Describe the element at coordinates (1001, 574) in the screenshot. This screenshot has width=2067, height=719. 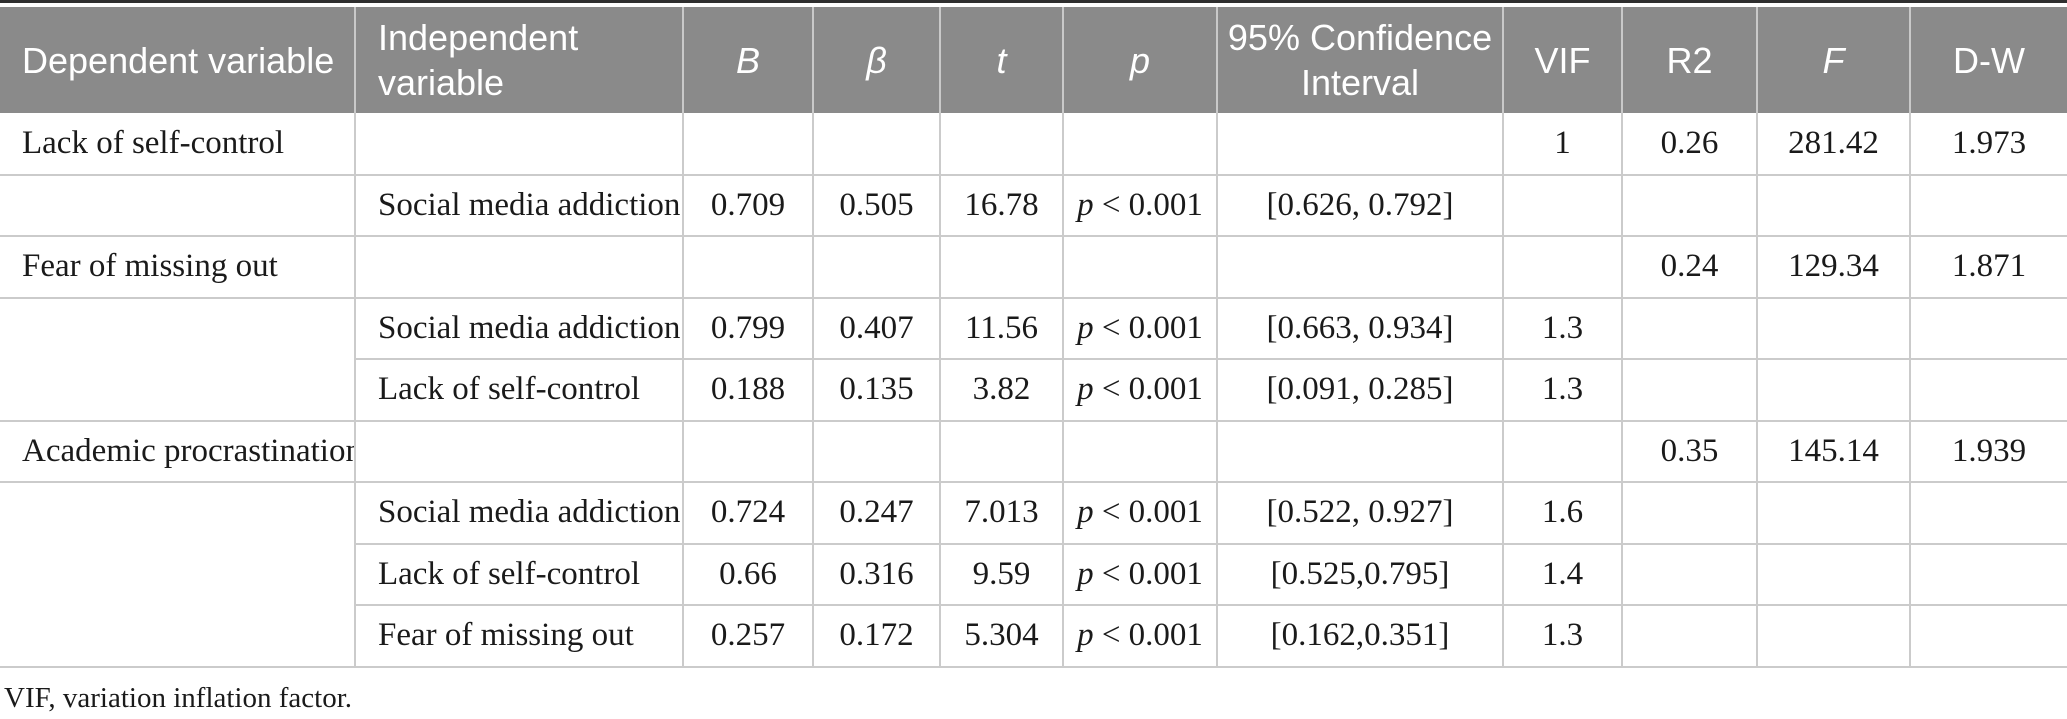
I see `t-cell: 9.59` at that location.